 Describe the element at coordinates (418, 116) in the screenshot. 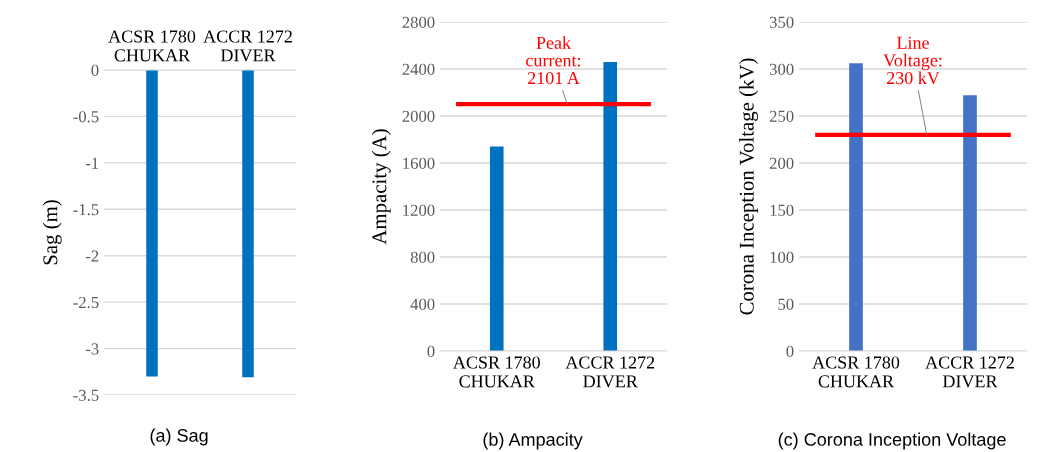

I see `y-tick-label: 2000` at that location.